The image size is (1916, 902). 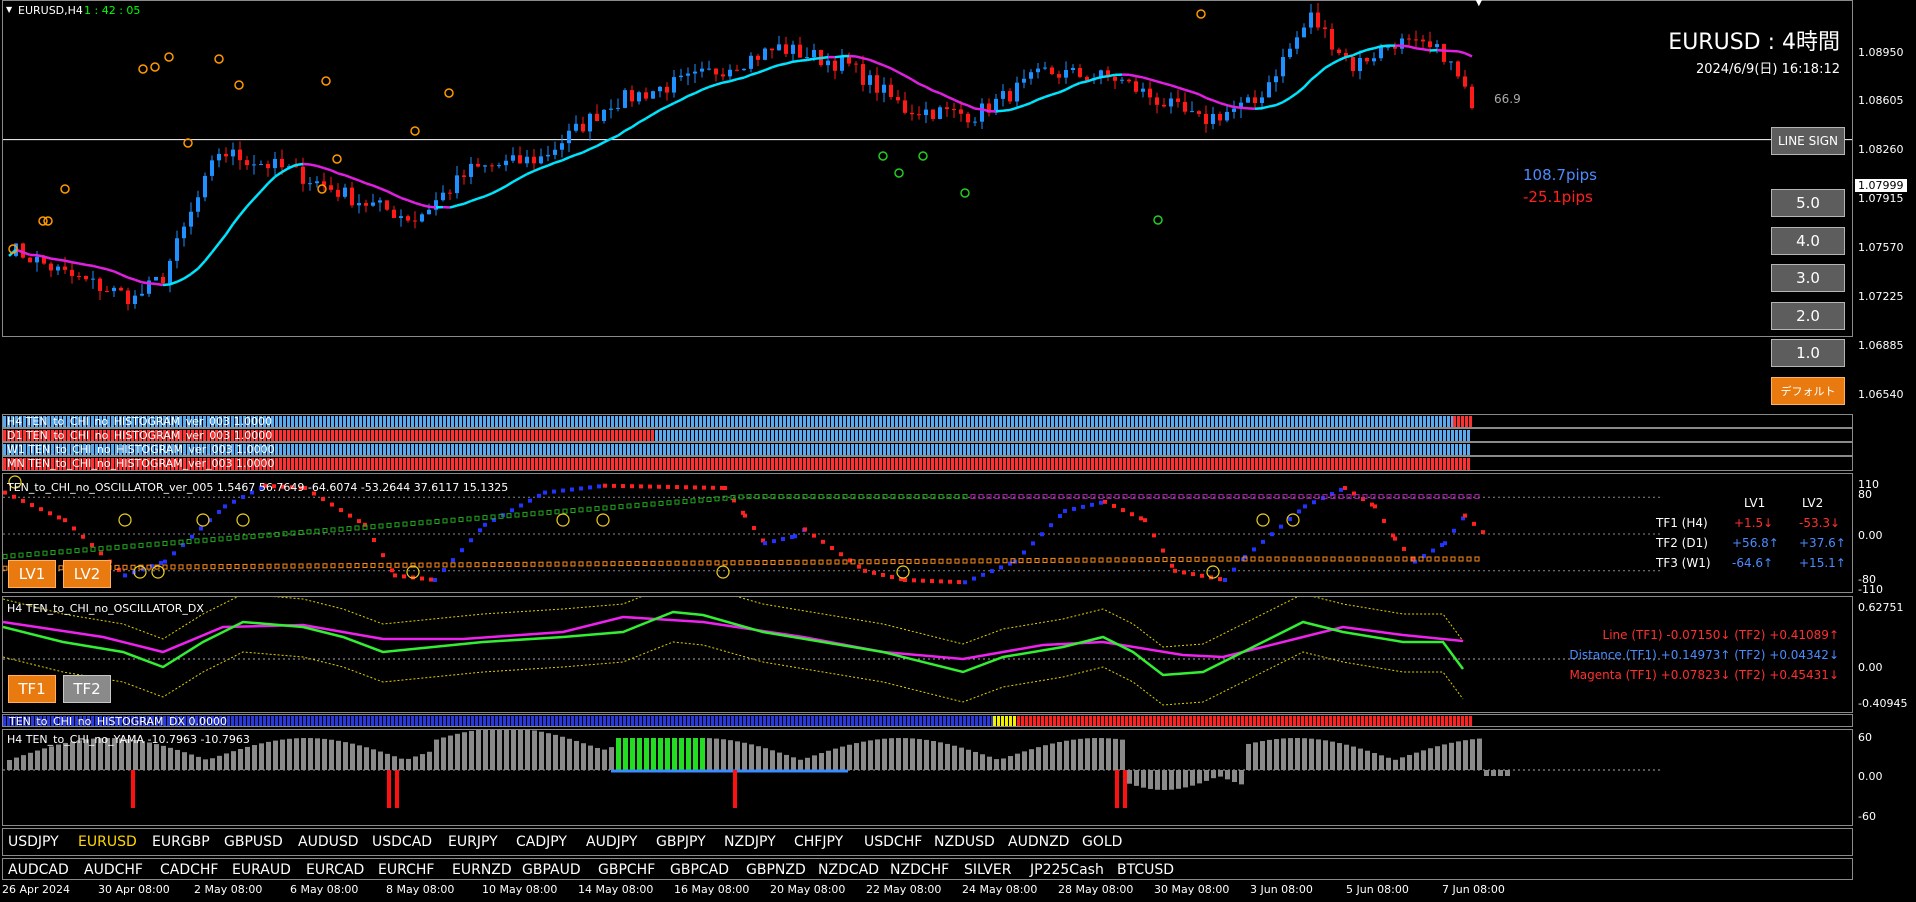 What do you see at coordinates (189, 870) in the screenshot?
I see `symbol-cadchf: CADCHF` at bounding box center [189, 870].